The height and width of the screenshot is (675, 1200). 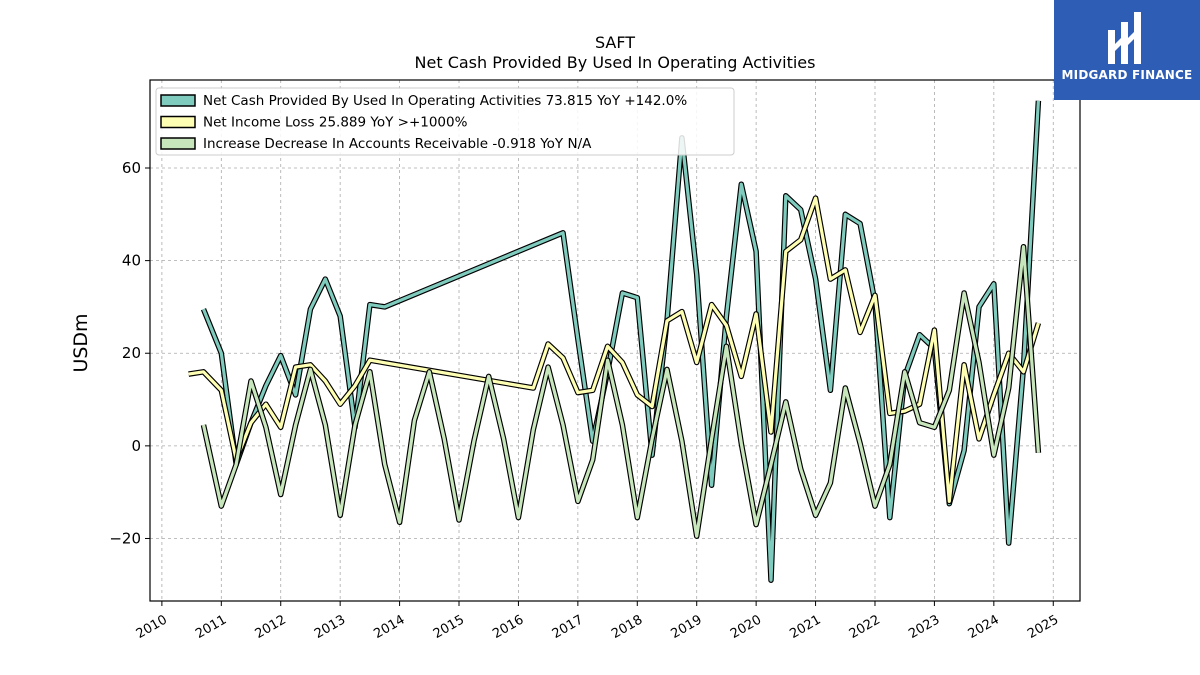 I want to click on x-tick-label: 2024, so click(x=984, y=627).